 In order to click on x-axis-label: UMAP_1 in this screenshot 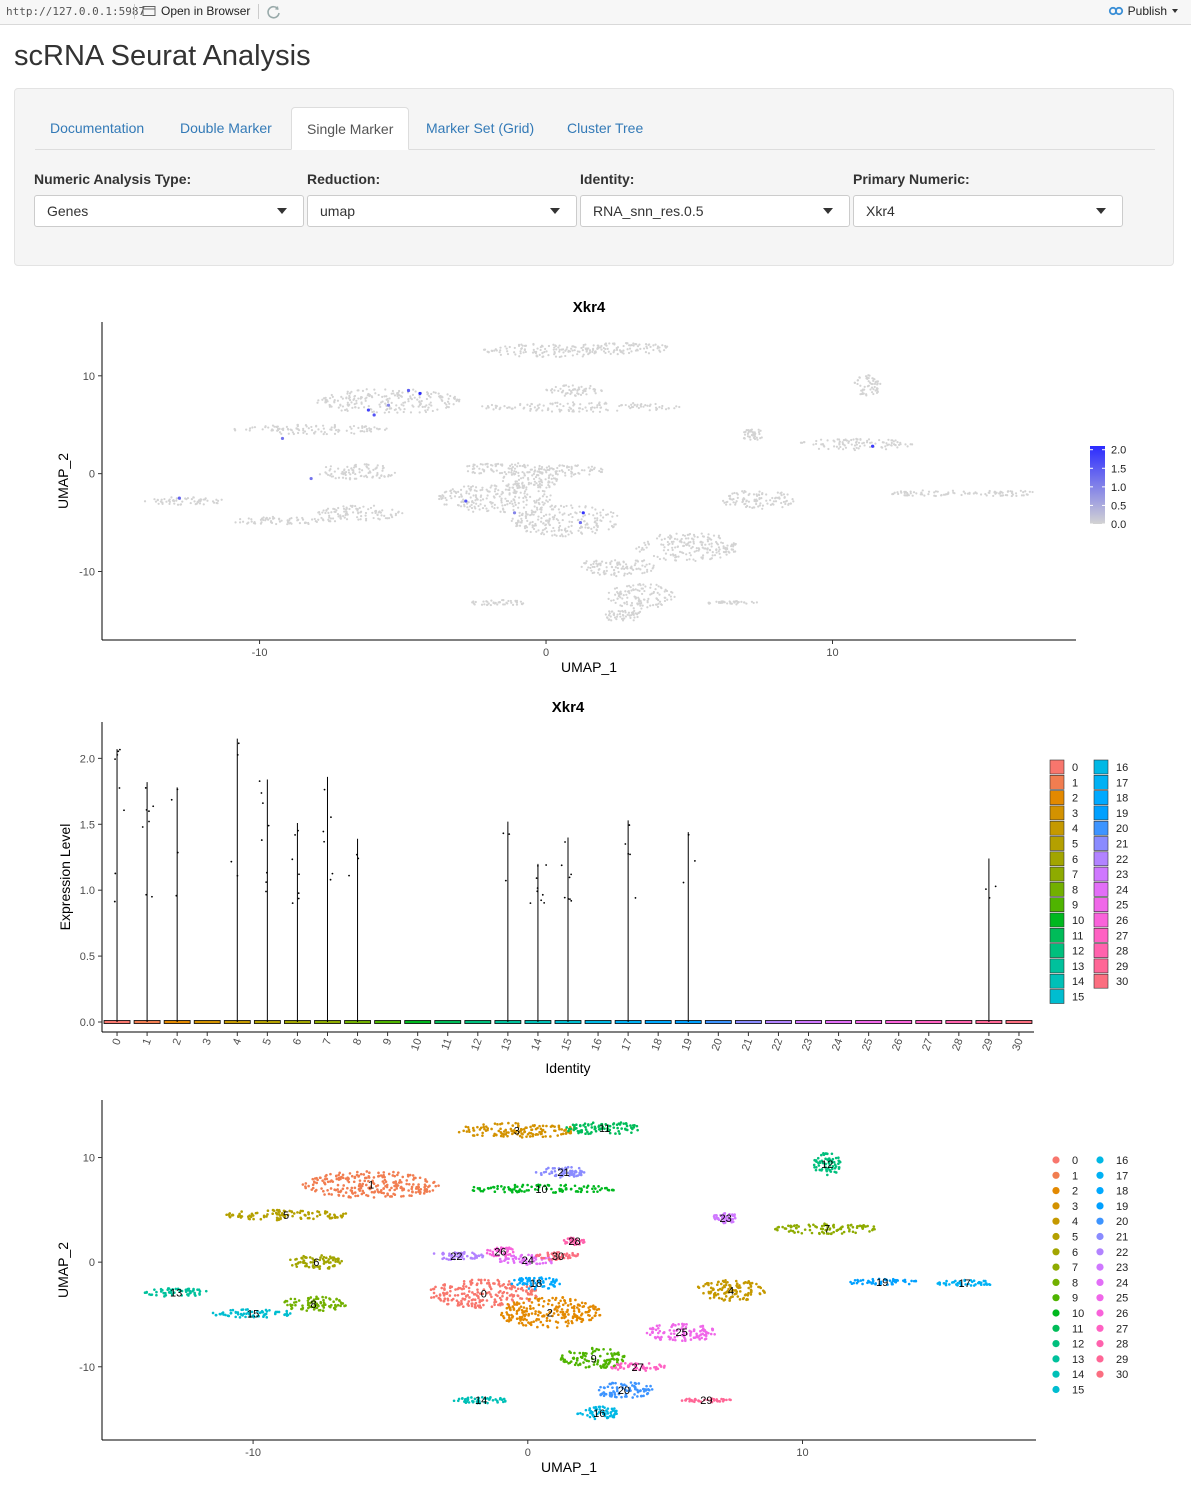, I will do `click(569, 1467)`.